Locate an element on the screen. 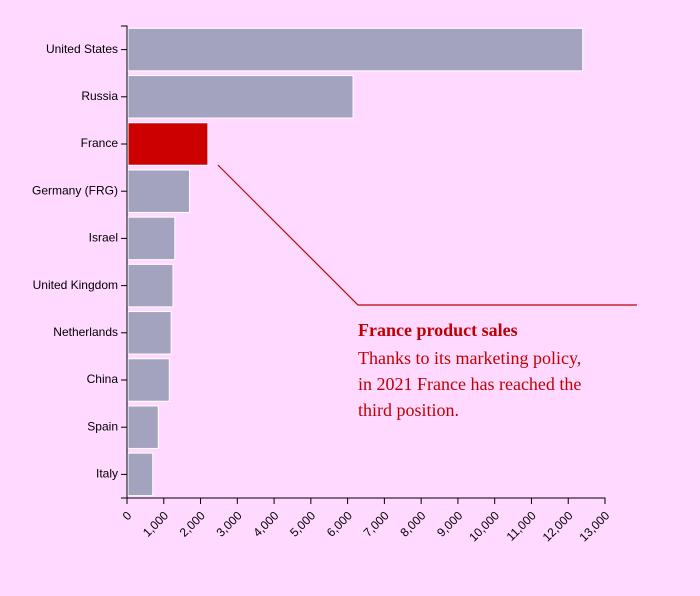 The width and height of the screenshot is (700, 596). bar-united-states is located at coordinates (355, 49).